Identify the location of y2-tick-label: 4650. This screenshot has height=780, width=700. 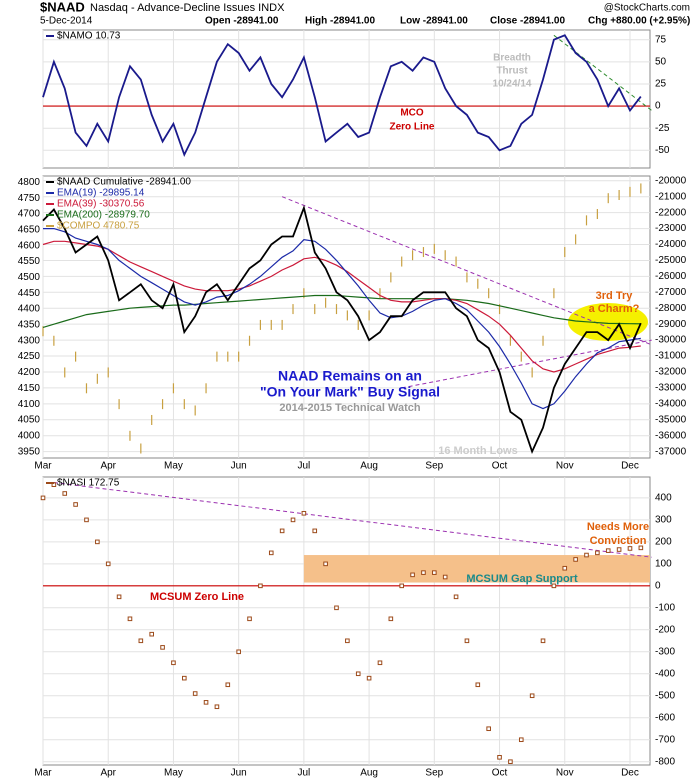
(29, 230).